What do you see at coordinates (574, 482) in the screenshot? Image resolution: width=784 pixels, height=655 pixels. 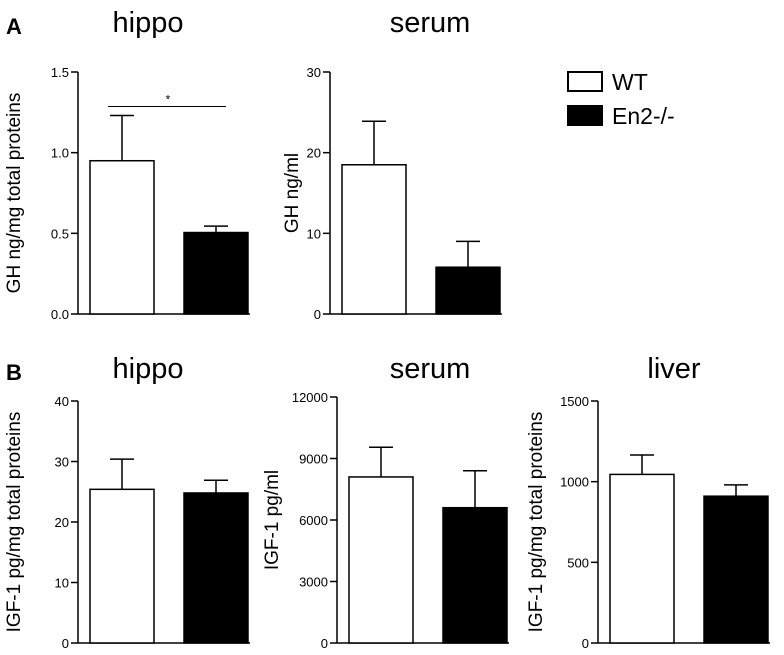 I see `y-tick-label: 1000` at bounding box center [574, 482].